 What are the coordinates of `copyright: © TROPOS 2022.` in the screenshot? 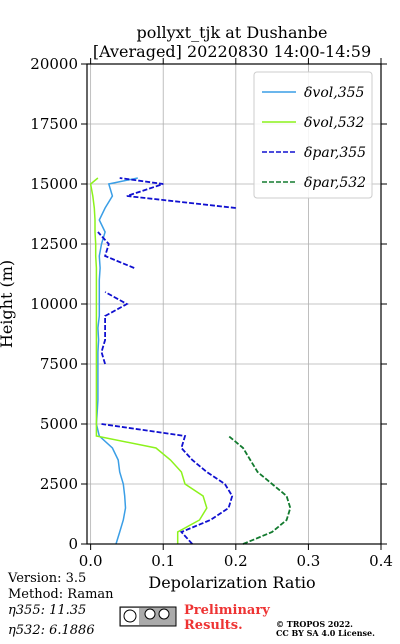 It's located at (314, 624).